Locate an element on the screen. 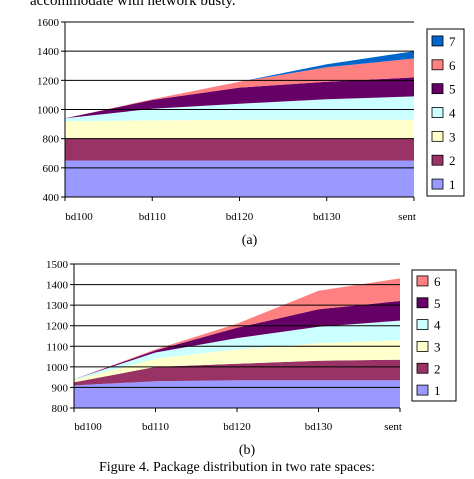  body-text-line: accommodate with network busty. is located at coordinates (133, 4).